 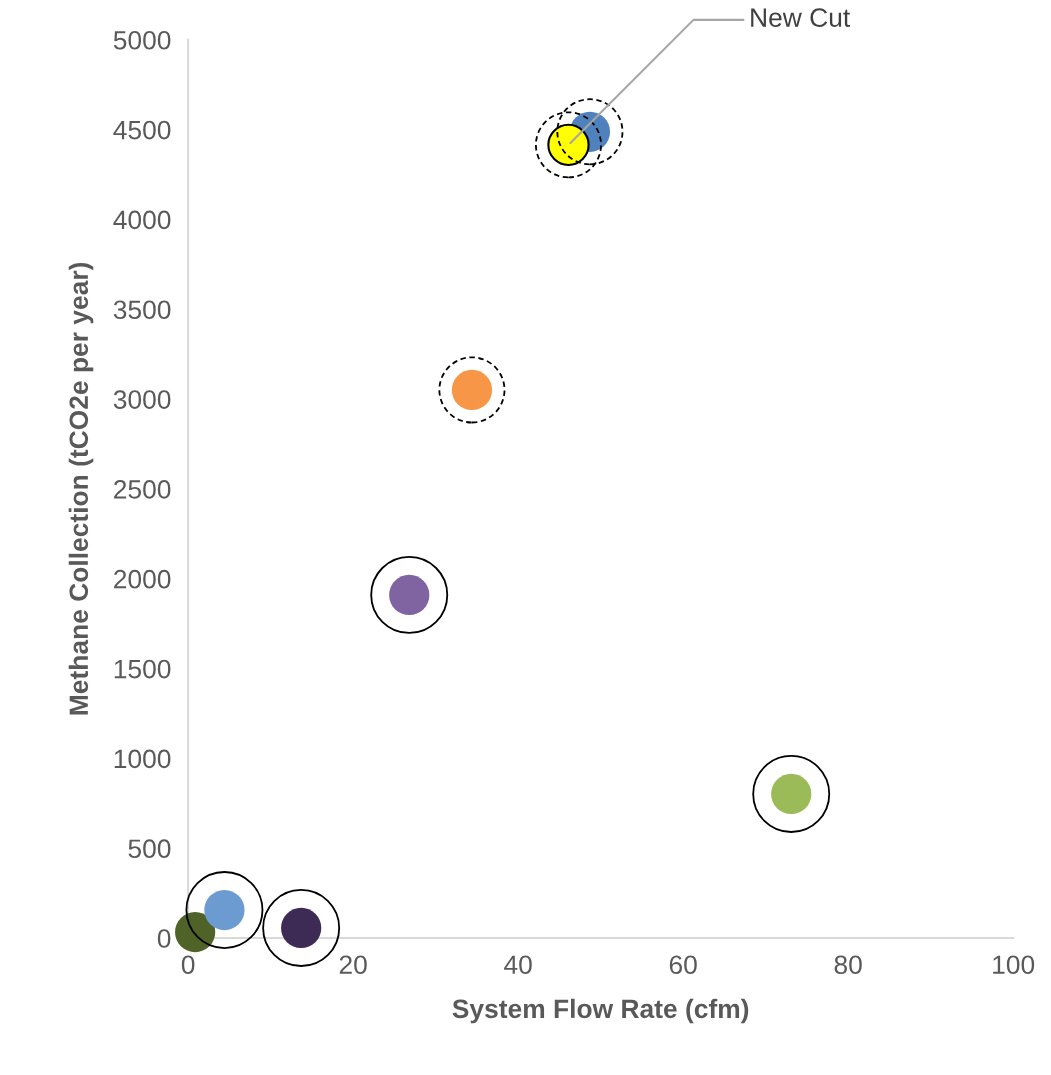 I want to click on annotation: New Cut, so click(x=801, y=17).